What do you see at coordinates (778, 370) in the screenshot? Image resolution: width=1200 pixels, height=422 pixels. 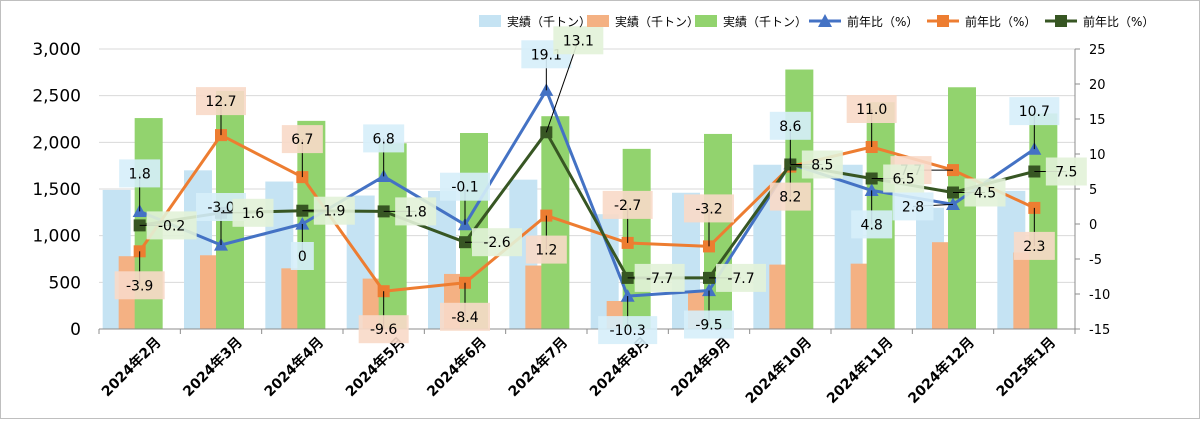 I see `x-axis-tick-label: 2024年10月` at bounding box center [778, 370].